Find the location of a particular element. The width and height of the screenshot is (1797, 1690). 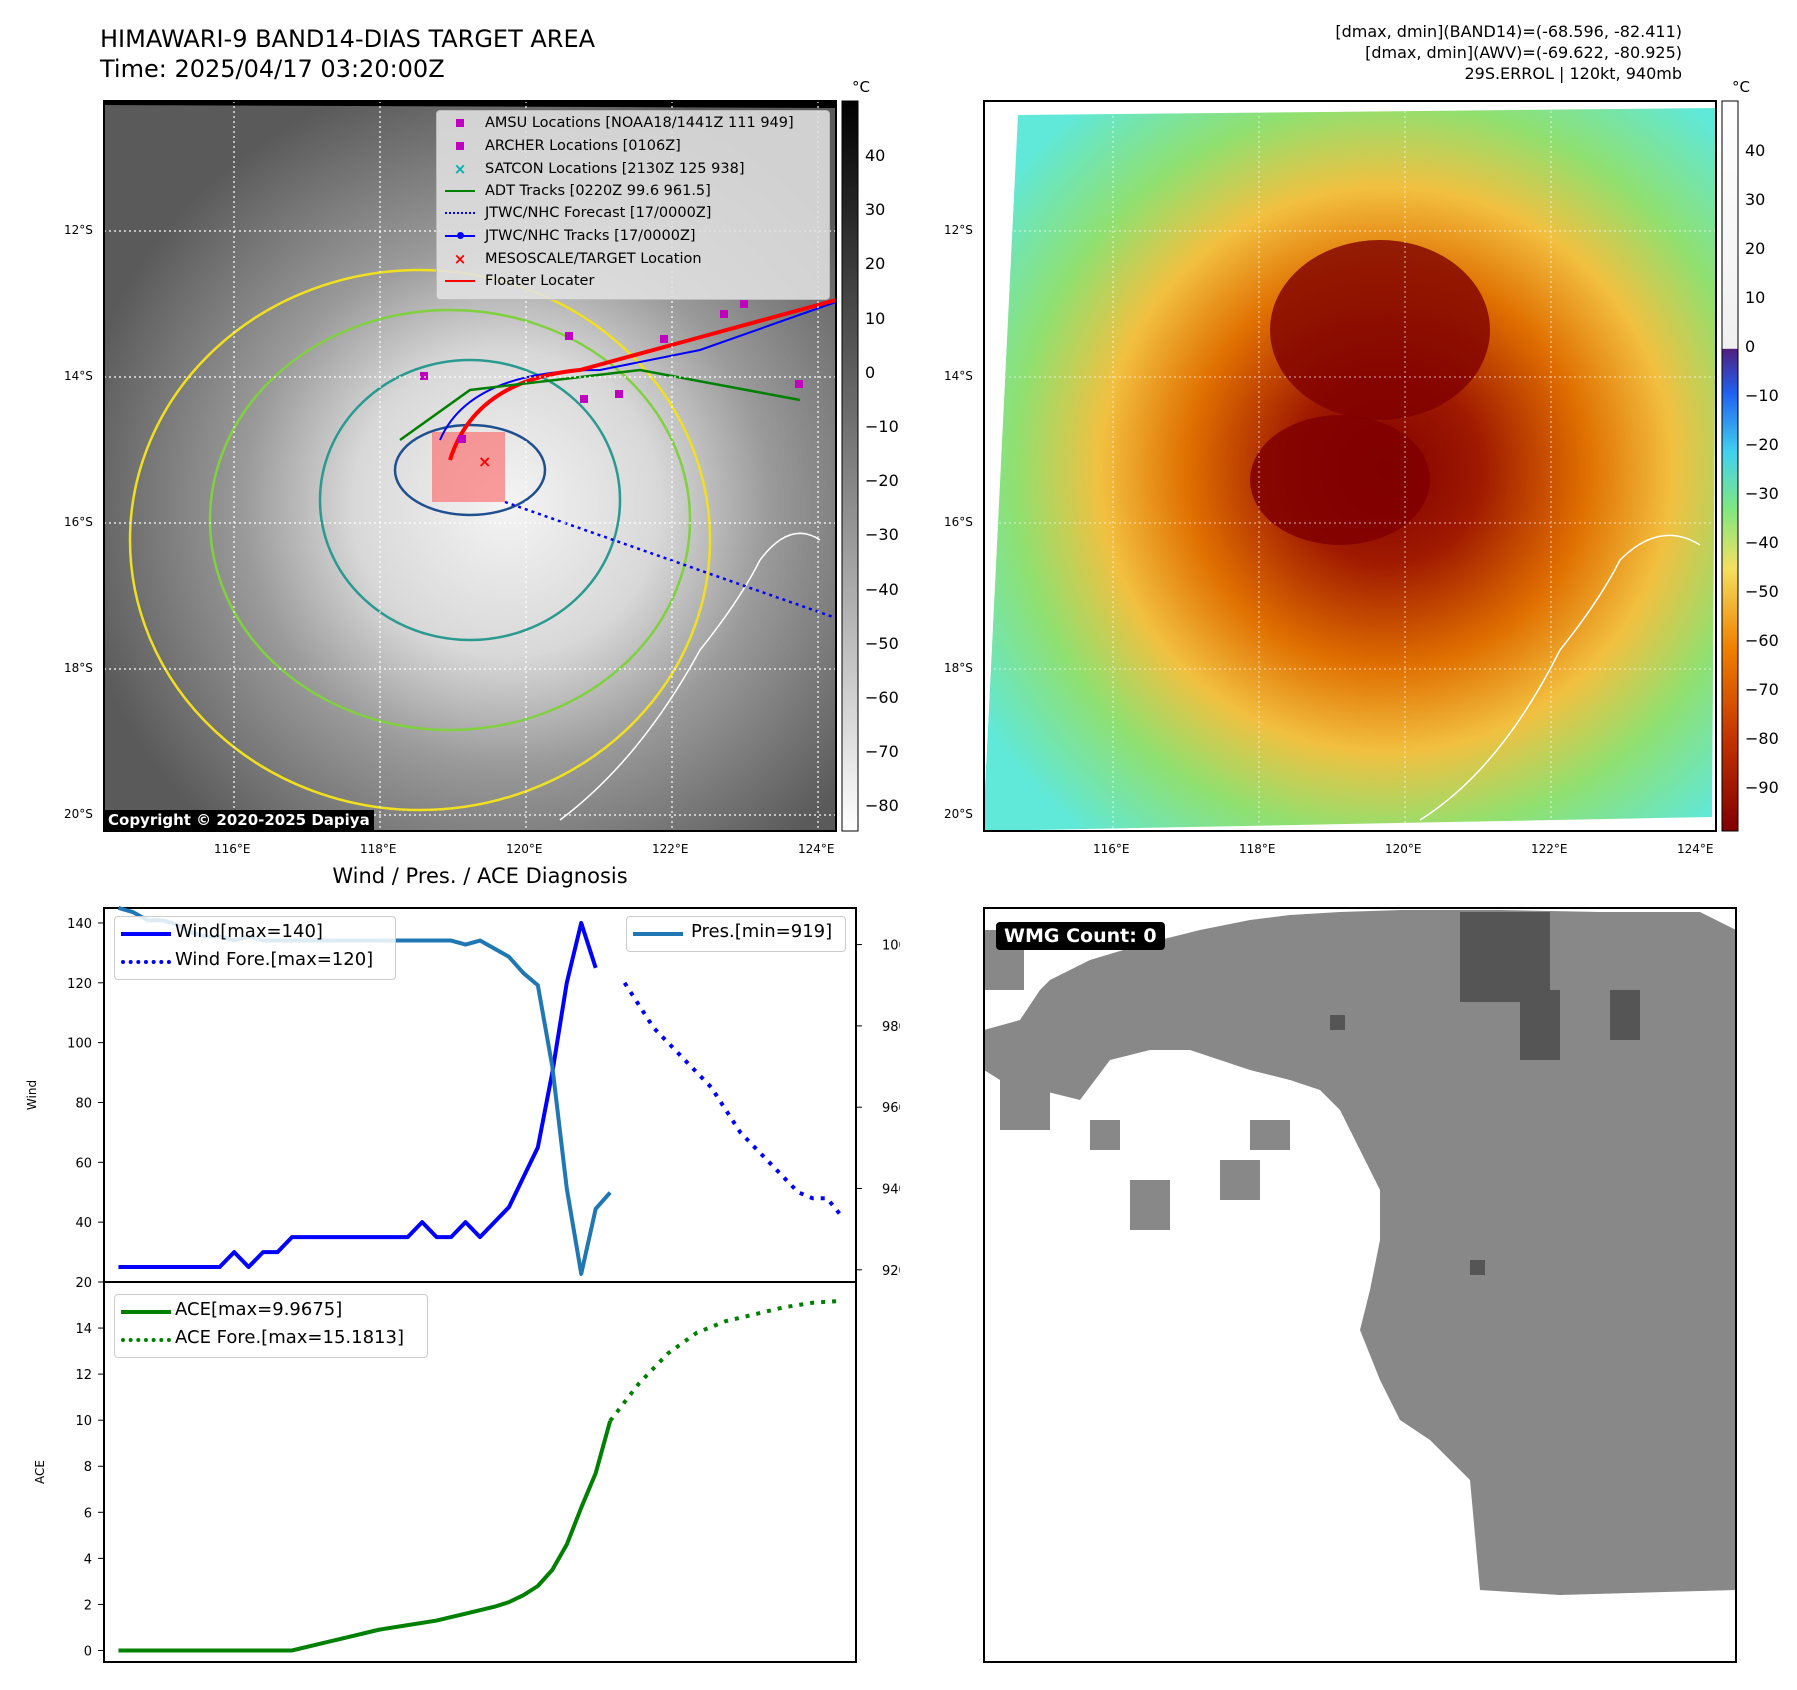

wind-tick-label: 140 is located at coordinates (79, 924).